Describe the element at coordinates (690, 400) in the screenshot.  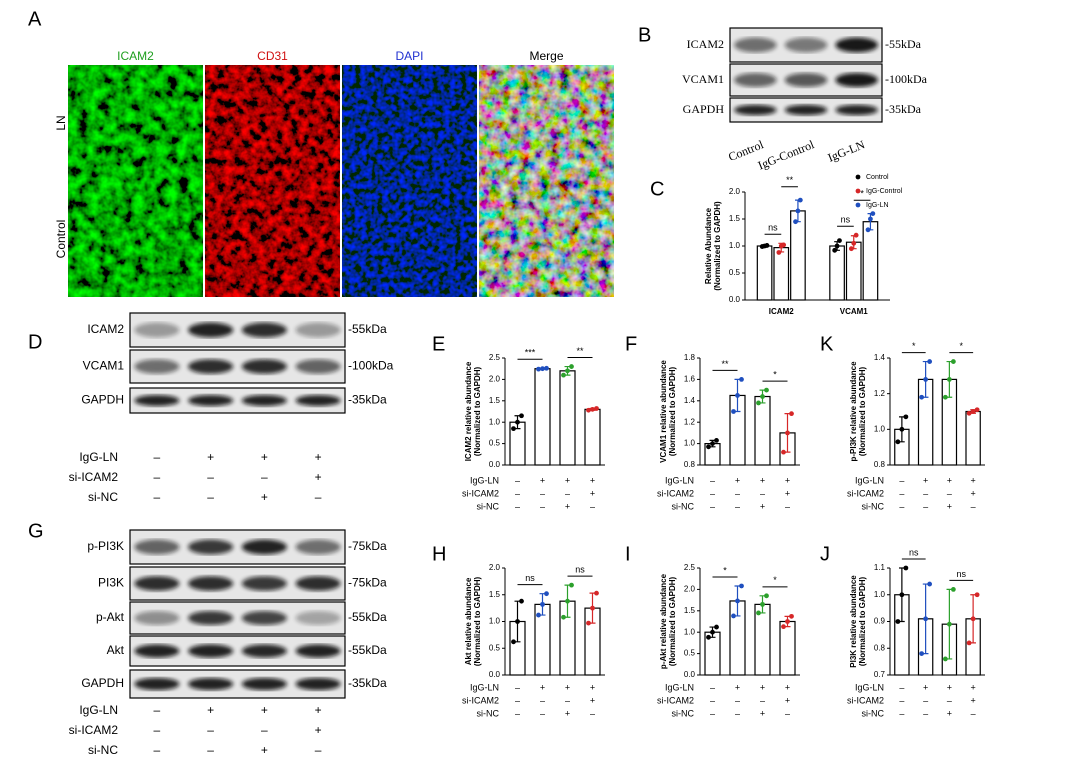
I see `y-tick-label: 1.4` at that location.